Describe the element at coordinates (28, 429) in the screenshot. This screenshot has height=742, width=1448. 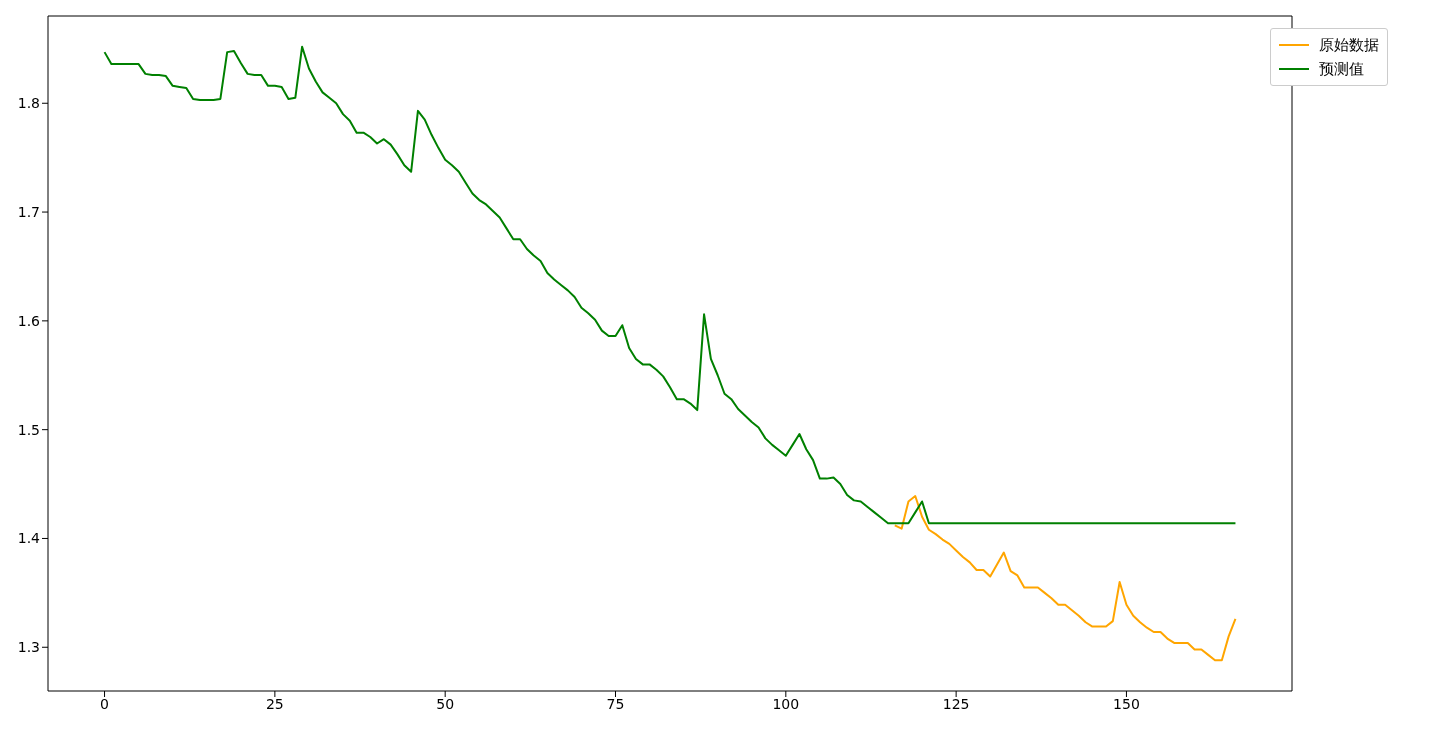
I see `y-tick-label: 1.5` at that location.